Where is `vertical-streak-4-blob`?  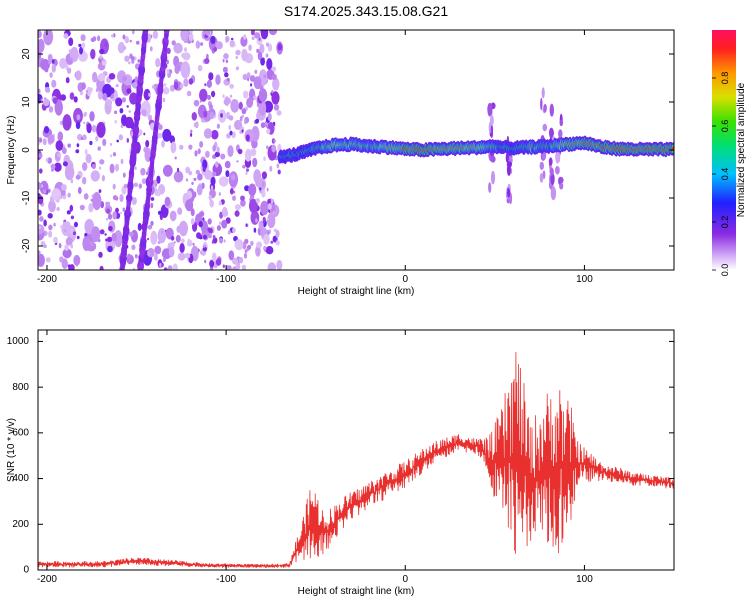
vertical-streak-4-blob is located at coordinates (557, 157).